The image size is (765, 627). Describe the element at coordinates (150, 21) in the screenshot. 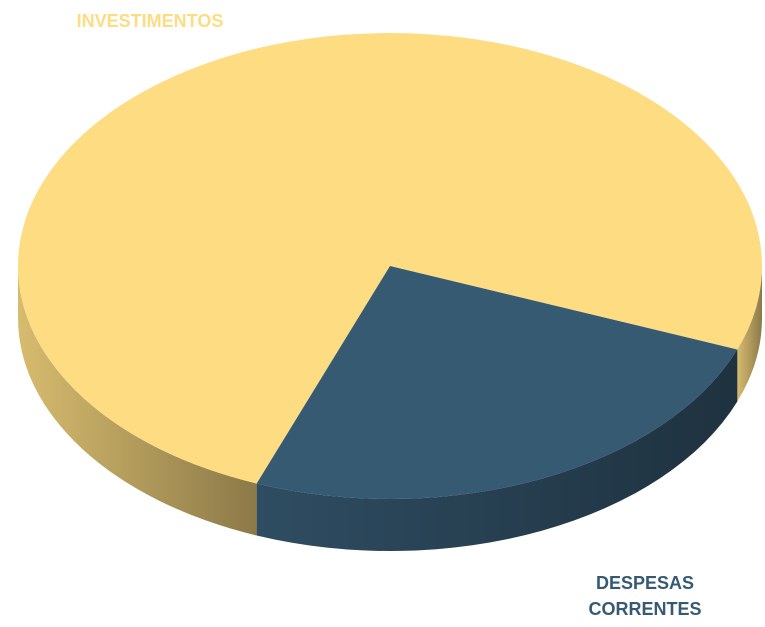

I see `slice-label: INVESTIMENTOS` at that location.